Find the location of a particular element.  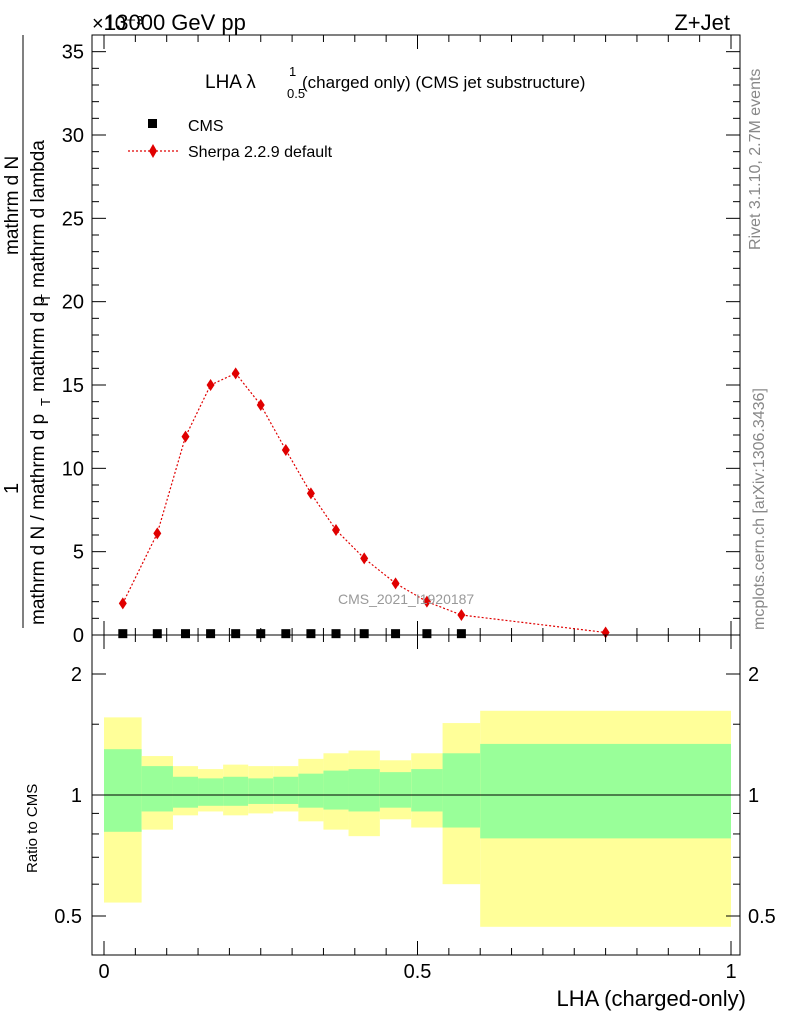

y-tick-label: 25 is located at coordinates (73, 219).